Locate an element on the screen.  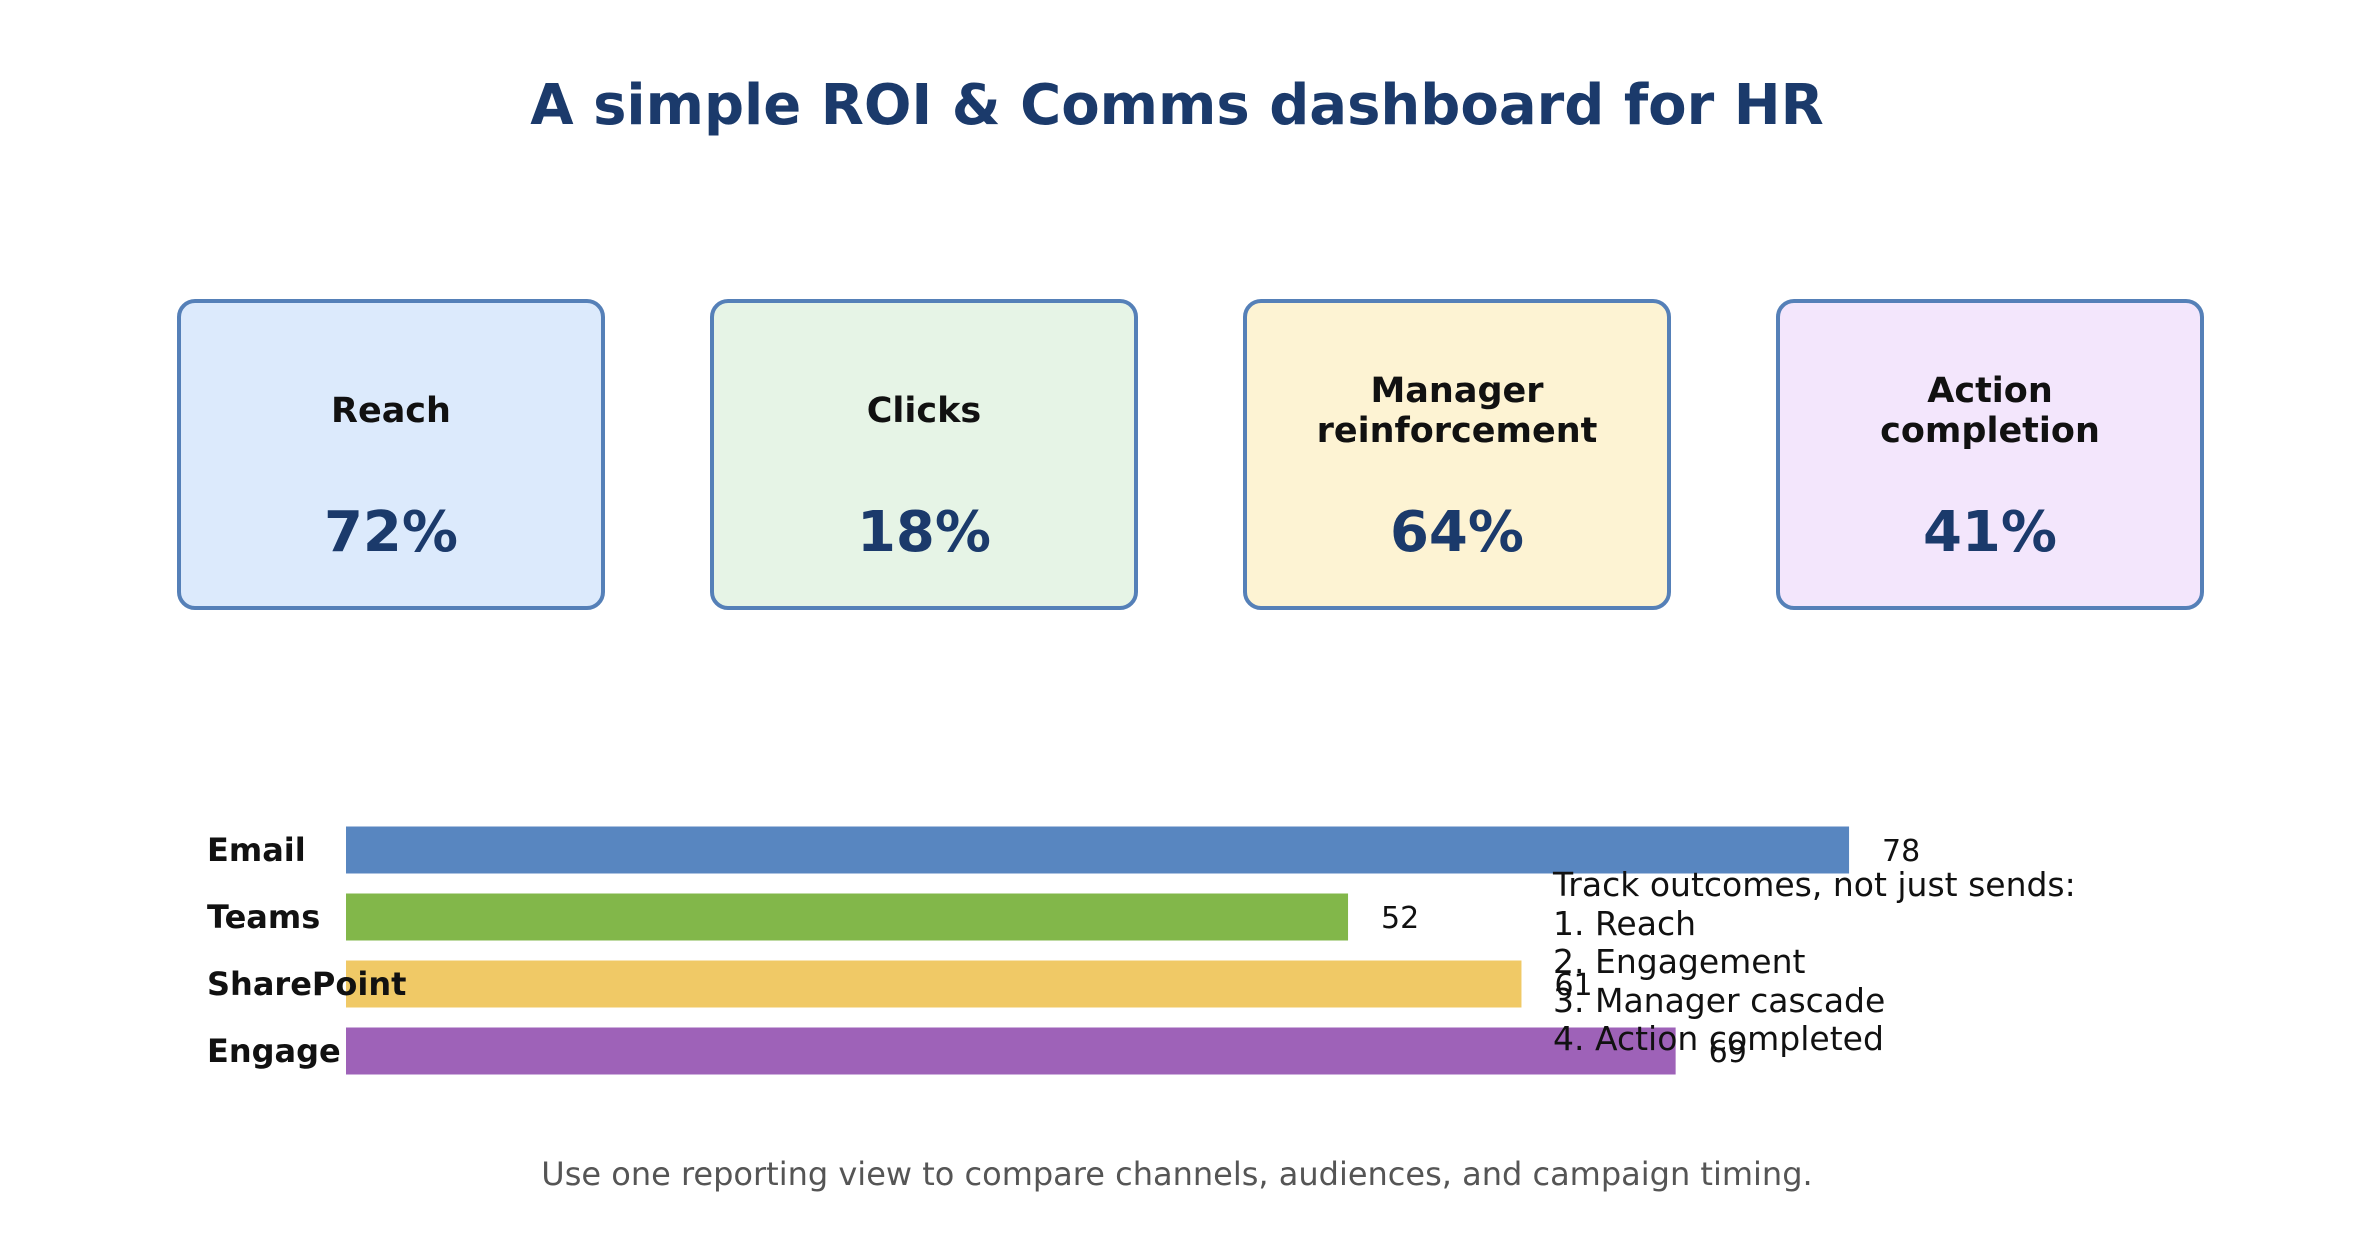
value-label: 78 is located at coordinates (1901, 851).